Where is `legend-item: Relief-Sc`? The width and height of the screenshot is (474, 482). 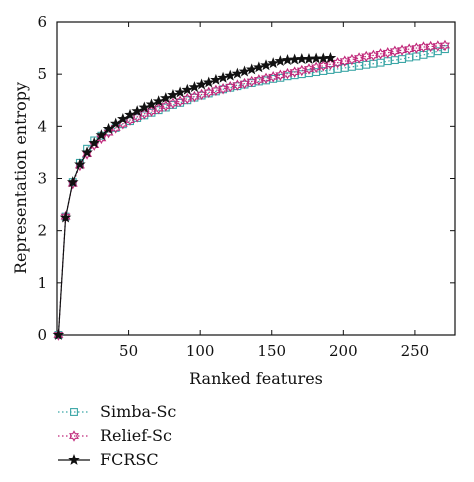
legend-item: Relief-Sc is located at coordinates (115, 435).